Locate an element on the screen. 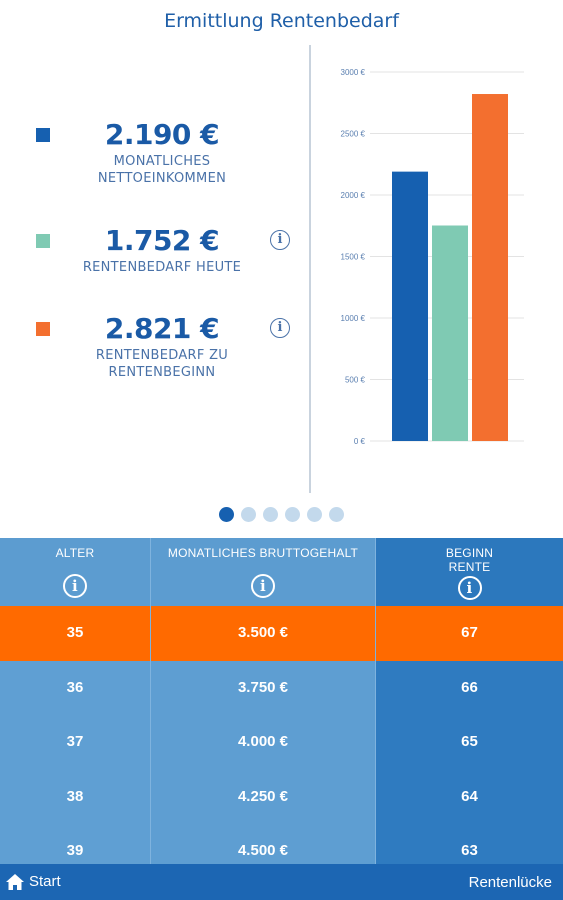 This screenshot has height=900, width=563. cell-age: 37 is located at coordinates (75, 742).